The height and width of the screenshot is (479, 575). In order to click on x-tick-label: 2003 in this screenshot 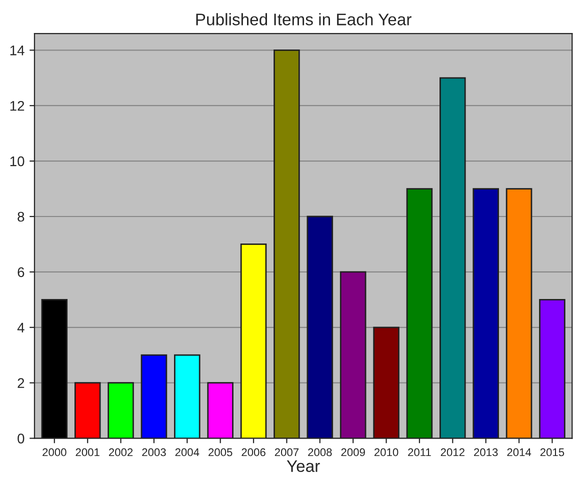, I will do `click(154, 452)`.